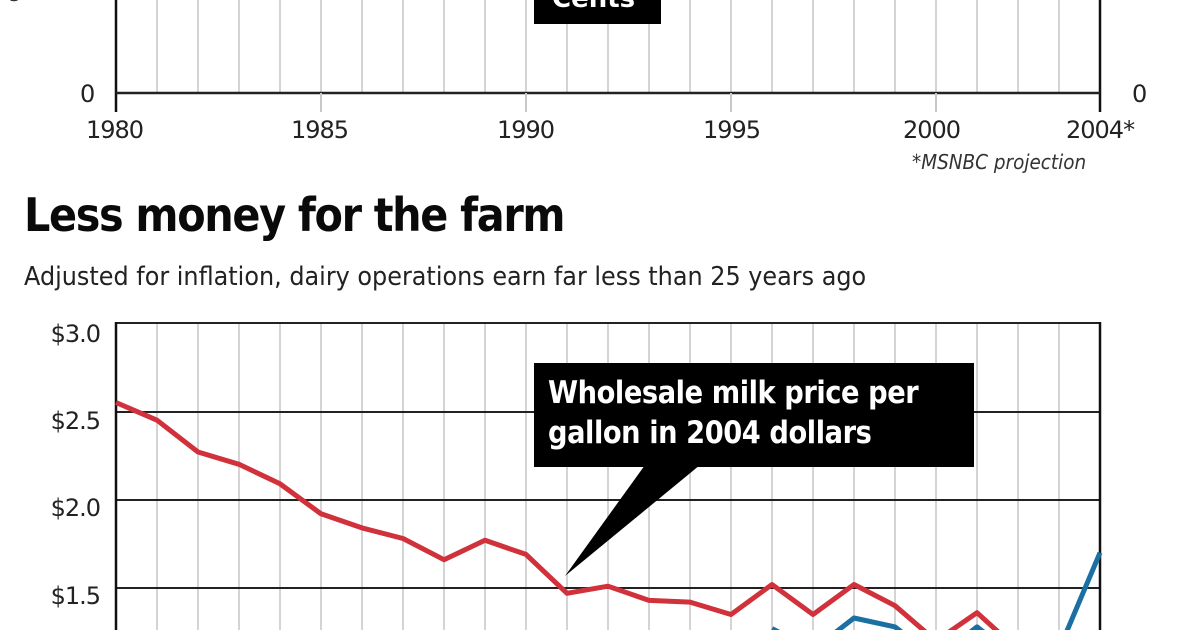  Describe the element at coordinates (710, 433) in the screenshot. I see `callout-line-2: gallon in 2004 dollars` at that location.